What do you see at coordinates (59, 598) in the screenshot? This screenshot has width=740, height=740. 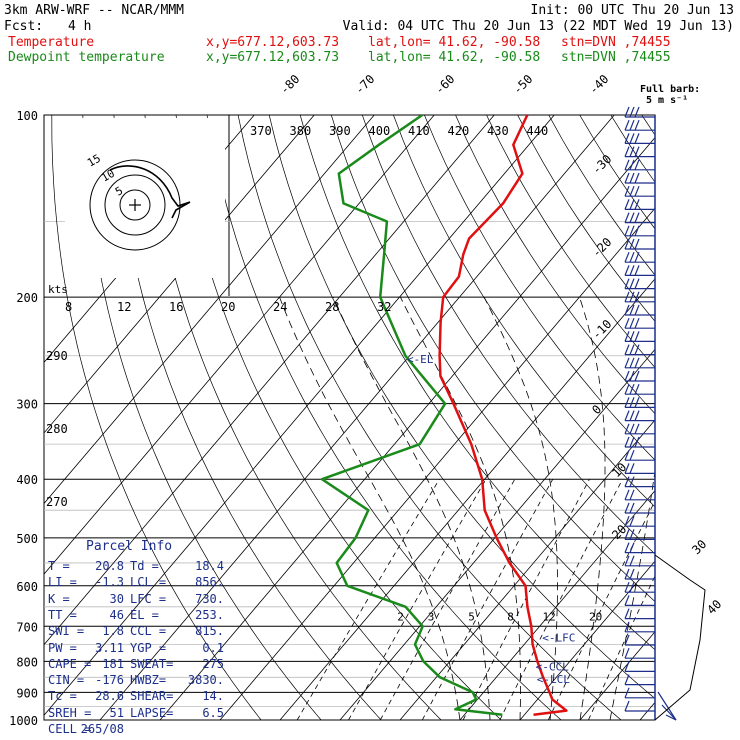 I see `parcel-info-key: K =` at bounding box center [59, 598].